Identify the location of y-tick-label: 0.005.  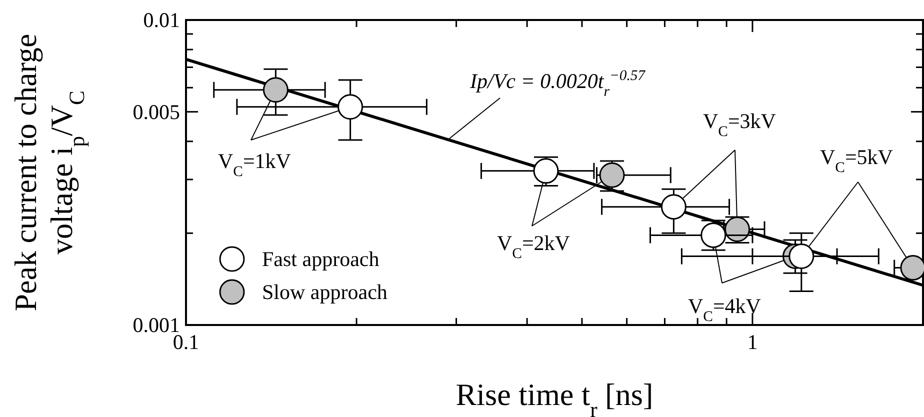
(156, 112).